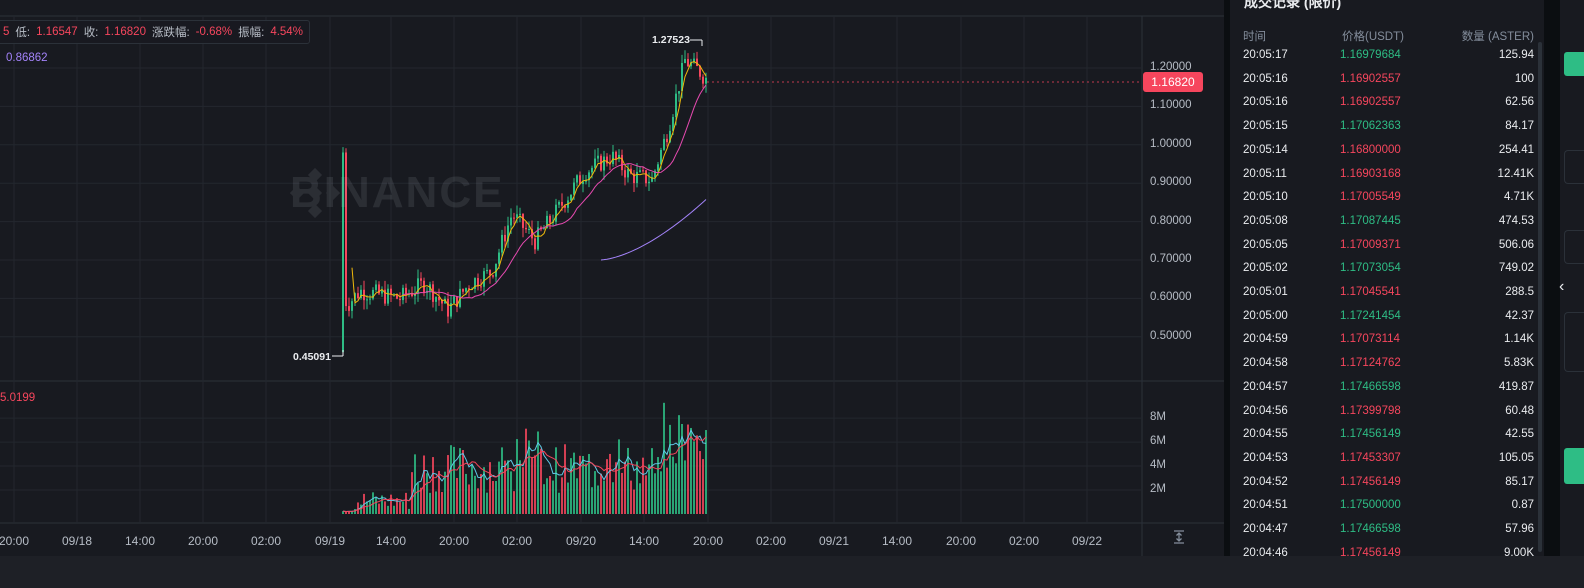 The height and width of the screenshot is (588, 1584). I want to click on collapse-icon, so click(1179, 537).